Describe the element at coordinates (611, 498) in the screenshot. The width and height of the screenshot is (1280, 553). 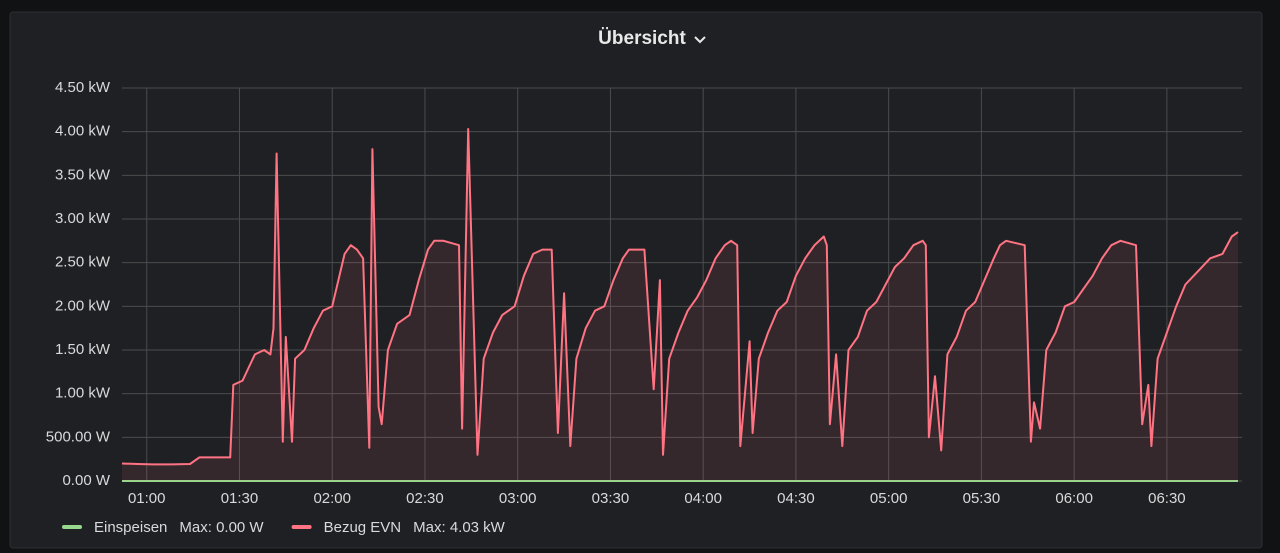
I see `x-tick-label: 03:30` at that location.